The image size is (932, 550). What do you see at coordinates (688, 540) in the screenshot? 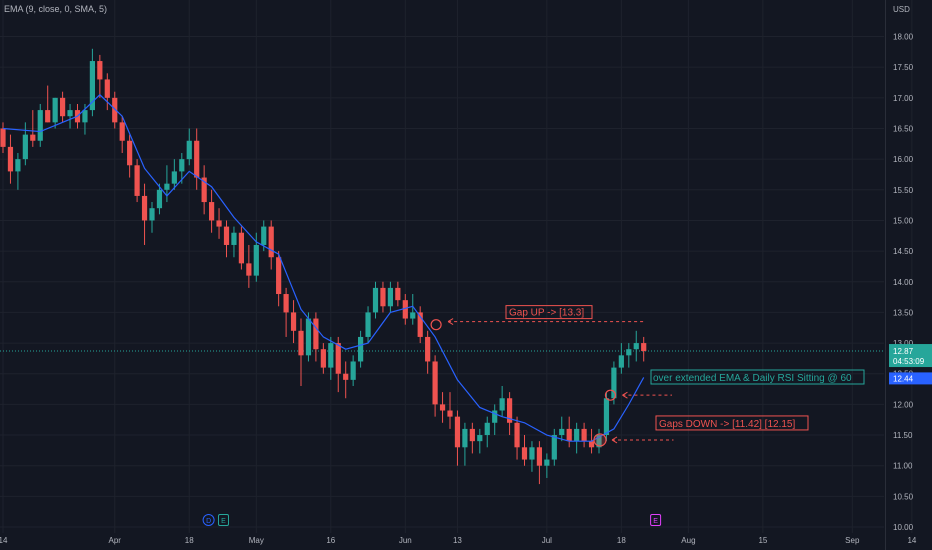
I see `time-tick-label: Aug` at bounding box center [688, 540].